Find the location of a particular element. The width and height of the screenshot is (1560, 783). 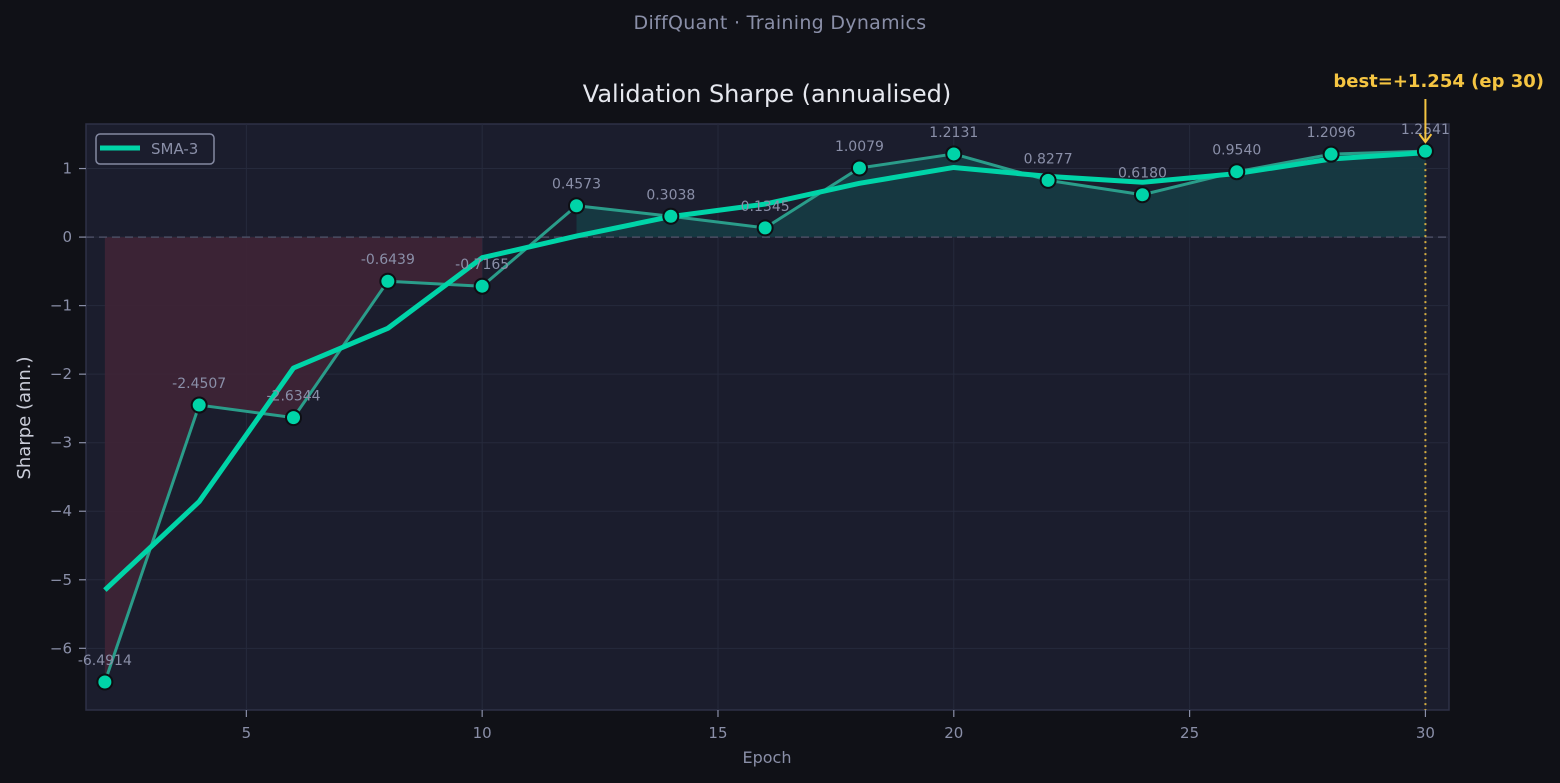

y-tick-label: −6 is located at coordinates (61, 648).